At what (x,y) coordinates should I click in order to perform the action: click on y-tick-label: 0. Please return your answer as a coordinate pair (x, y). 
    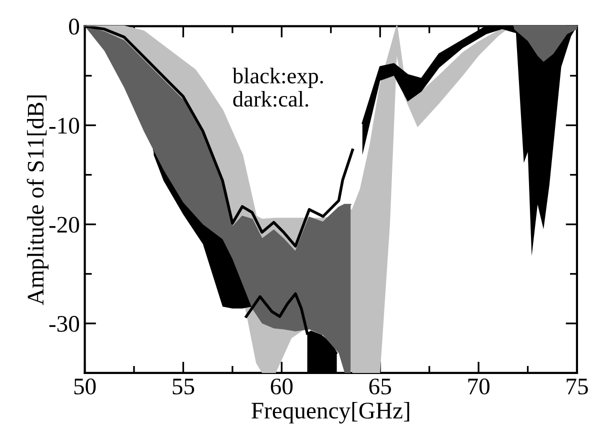
    Looking at the image, I should click on (74, 26).